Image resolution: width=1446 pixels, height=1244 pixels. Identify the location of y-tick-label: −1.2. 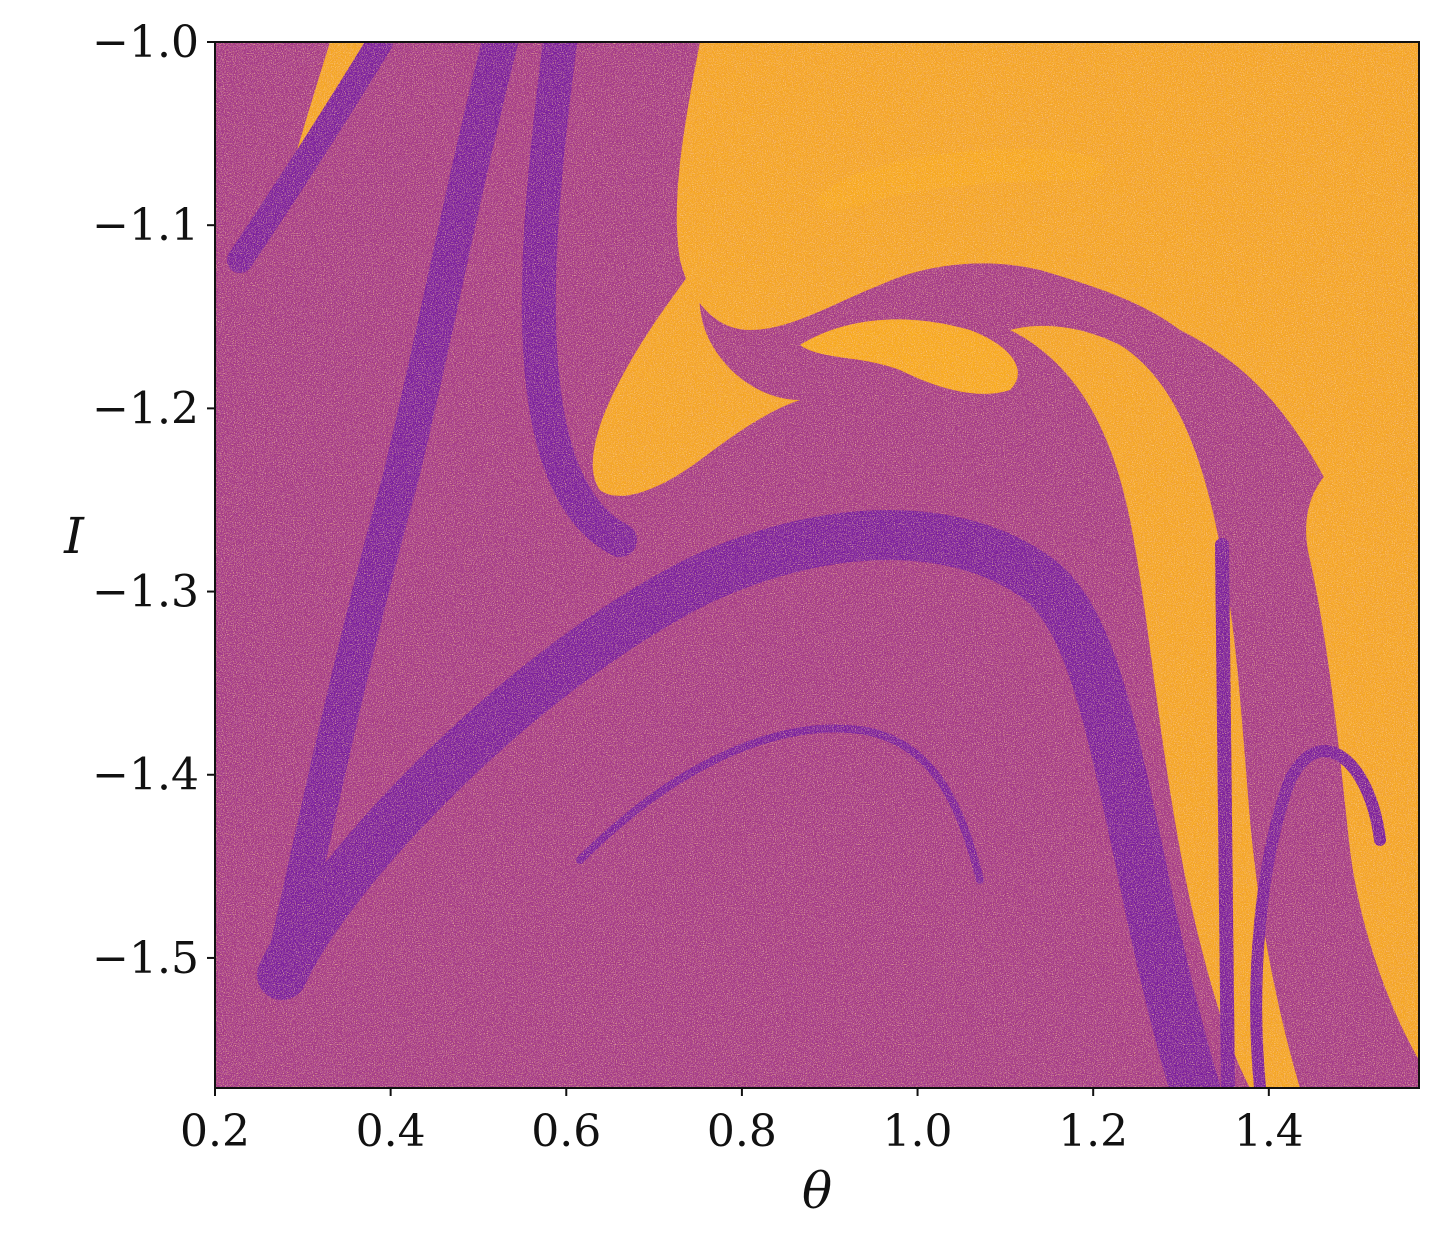
(145, 408).